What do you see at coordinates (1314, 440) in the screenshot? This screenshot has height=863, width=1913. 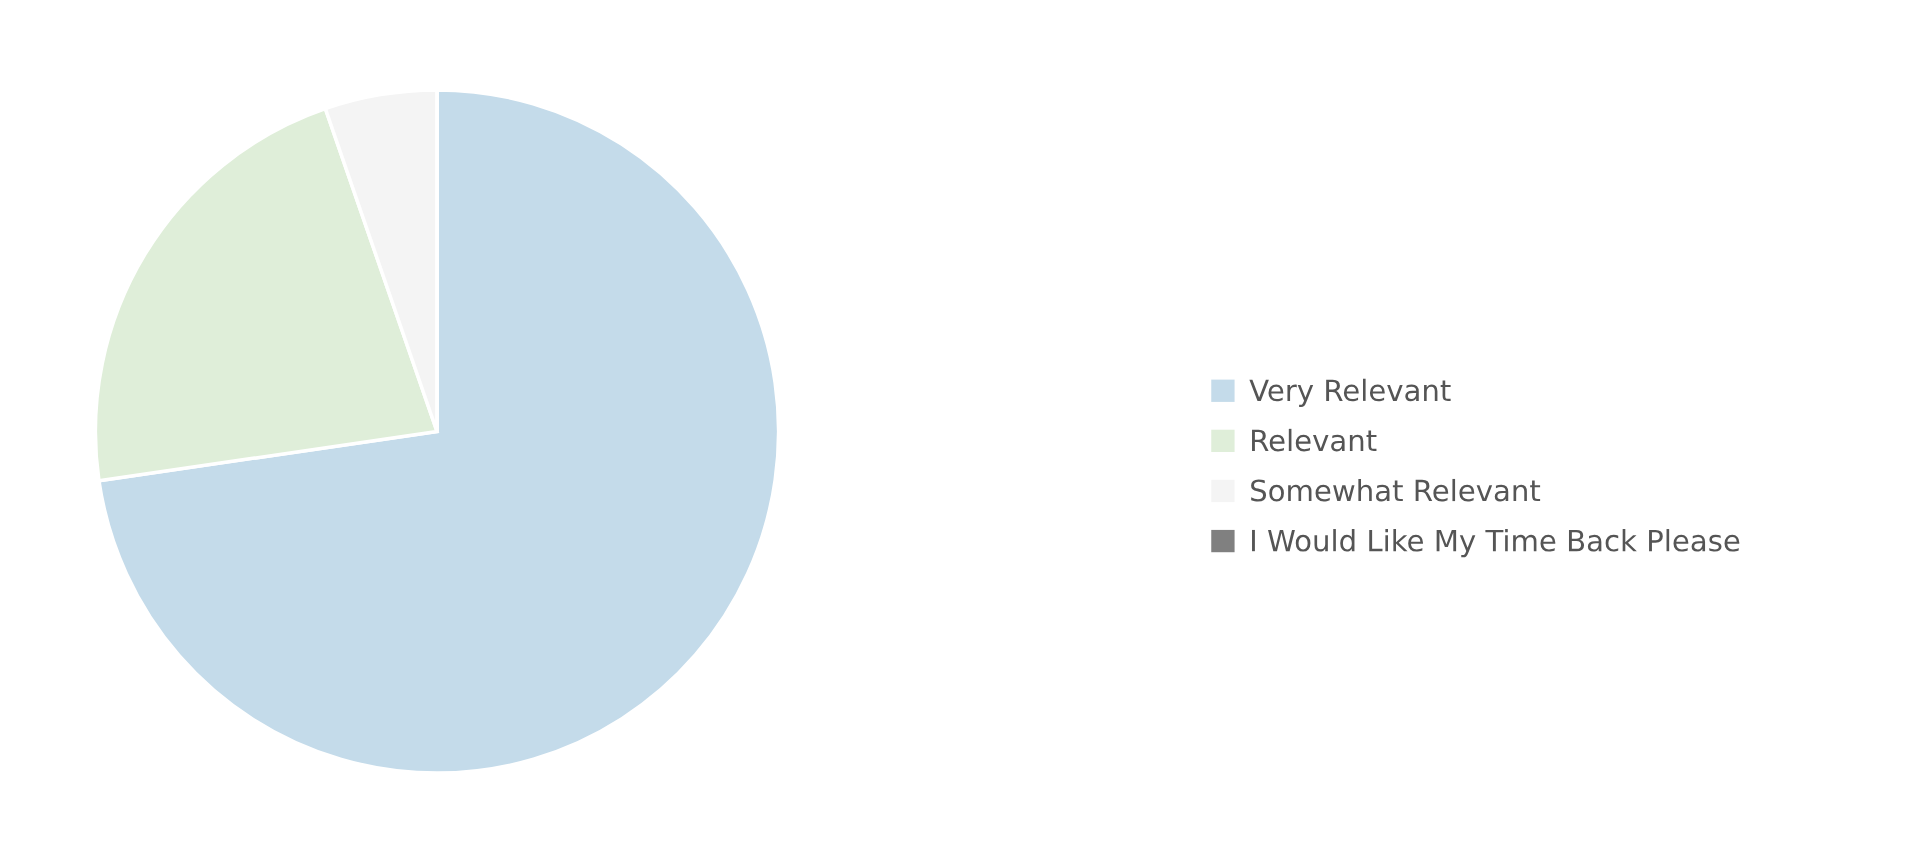 I see `legend-label: Relevant` at bounding box center [1314, 440].